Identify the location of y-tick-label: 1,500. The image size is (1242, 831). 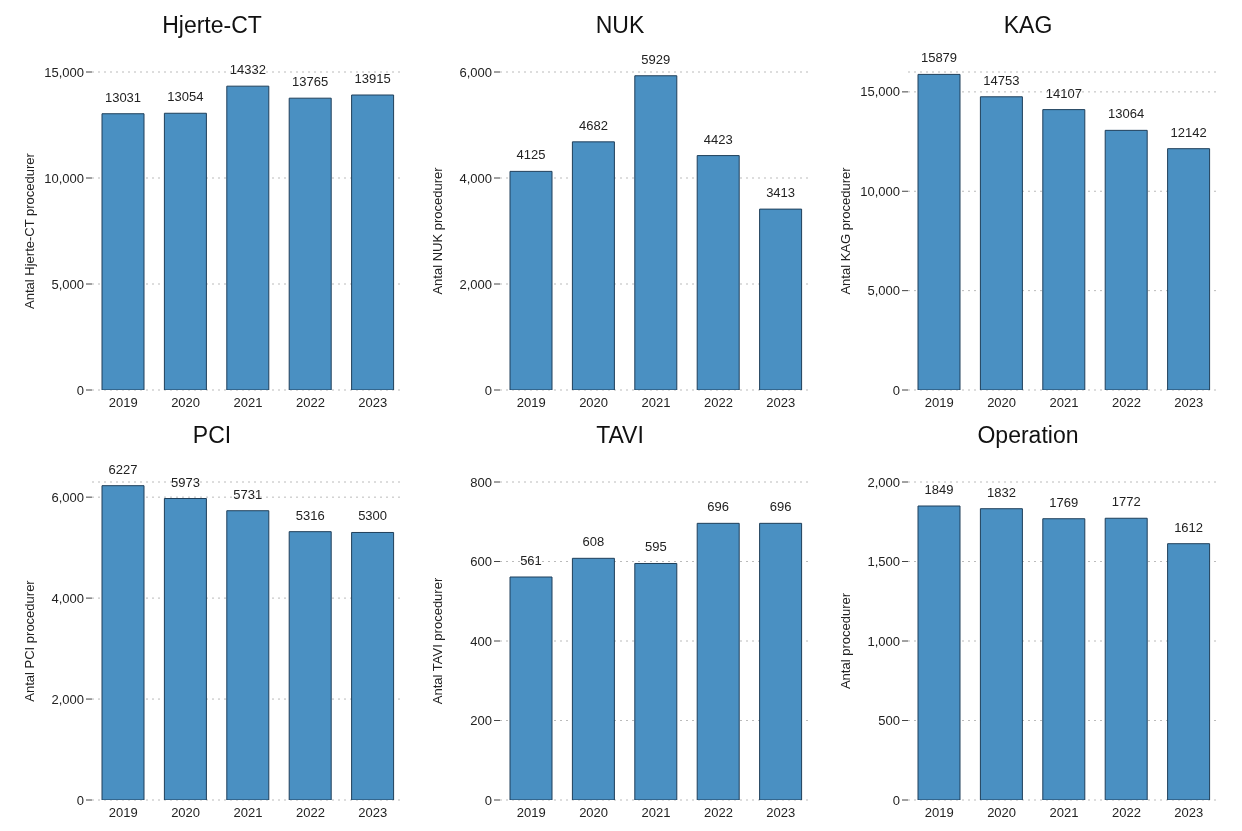
(883, 562).